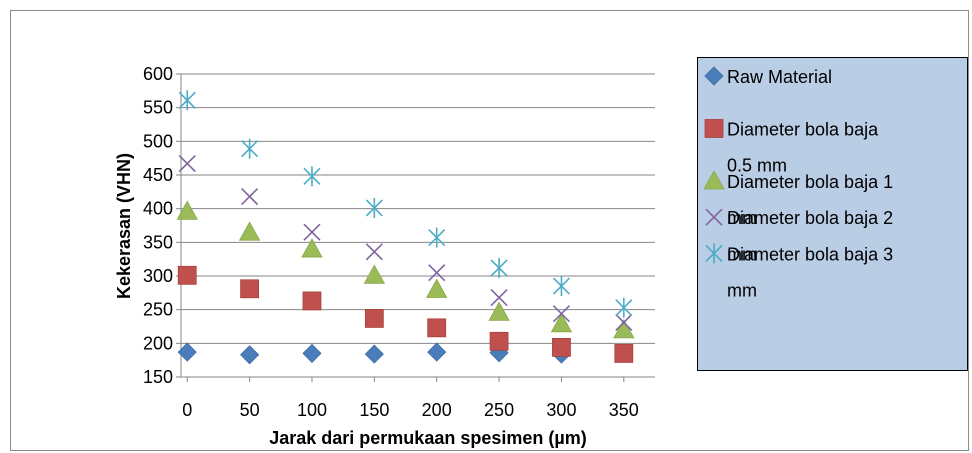 The width and height of the screenshot is (972, 453). I want to click on legend-item: Raw Material, so click(768, 76).